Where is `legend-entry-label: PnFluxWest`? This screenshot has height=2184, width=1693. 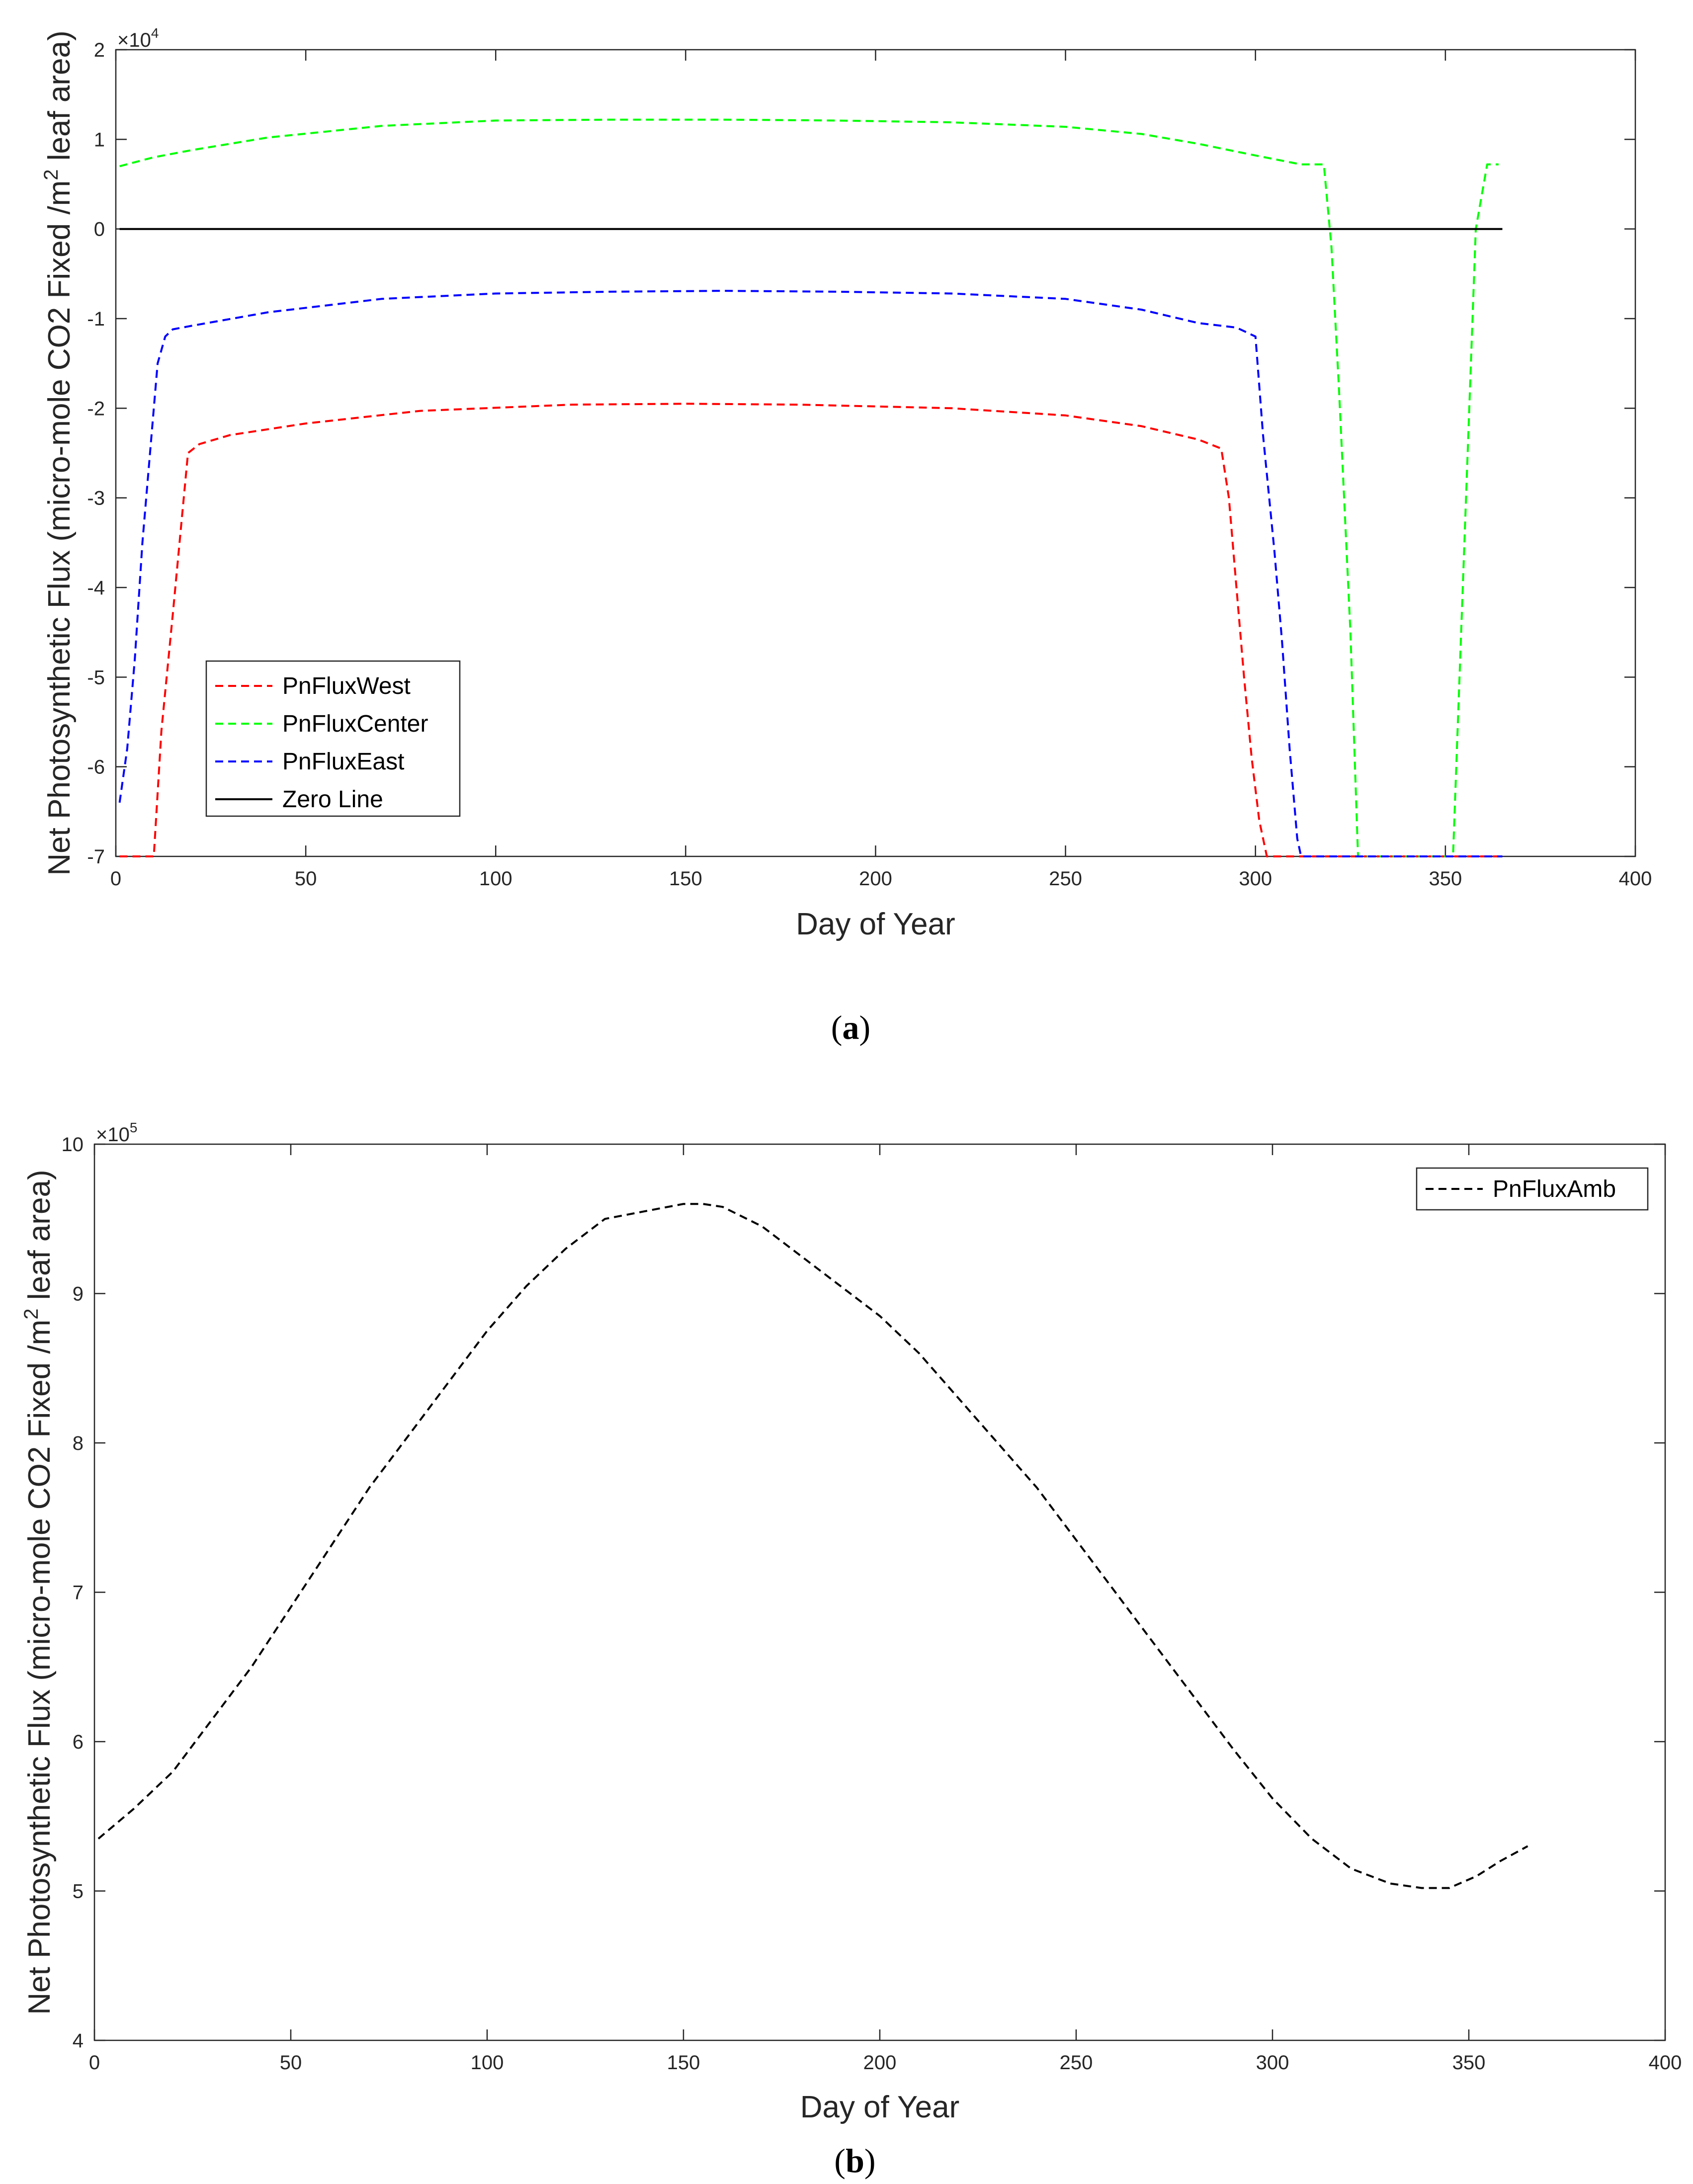 legend-entry-label: PnFluxWest is located at coordinates (346, 686).